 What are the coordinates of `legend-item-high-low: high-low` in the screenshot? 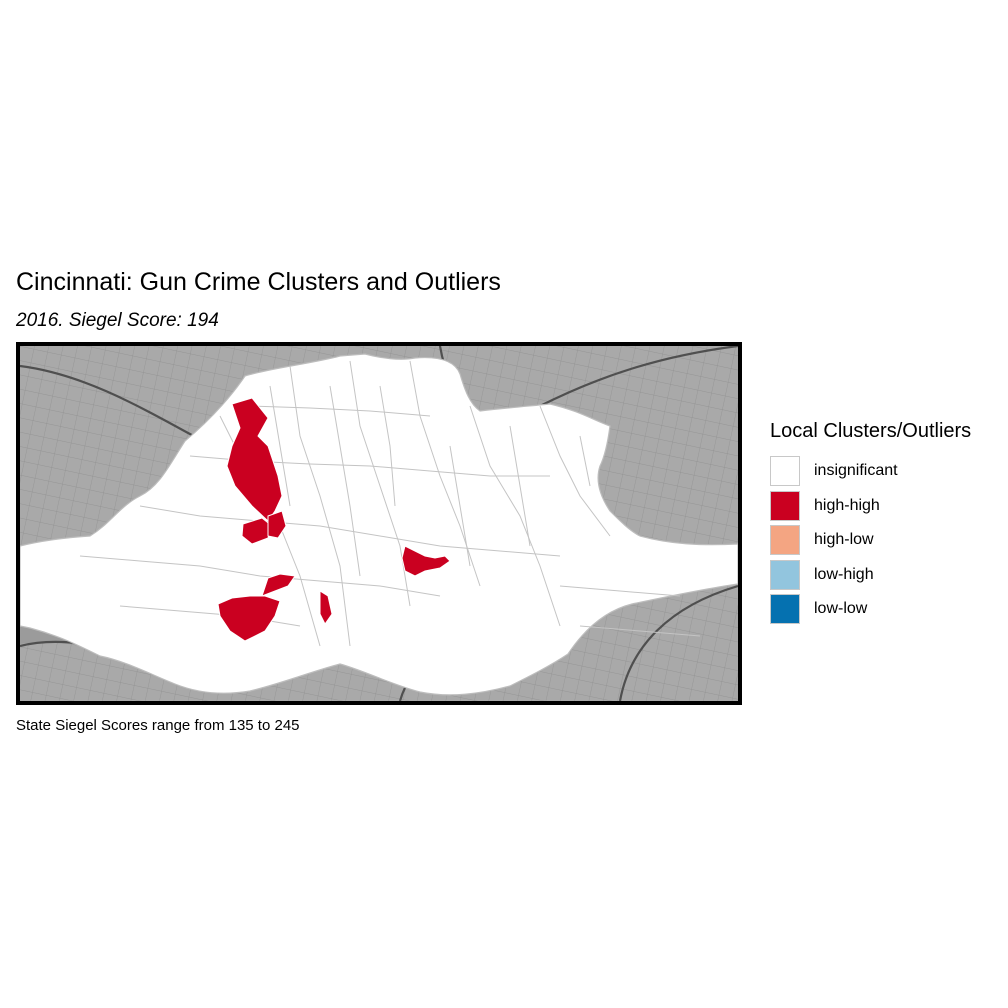 It's located at (870, 540).